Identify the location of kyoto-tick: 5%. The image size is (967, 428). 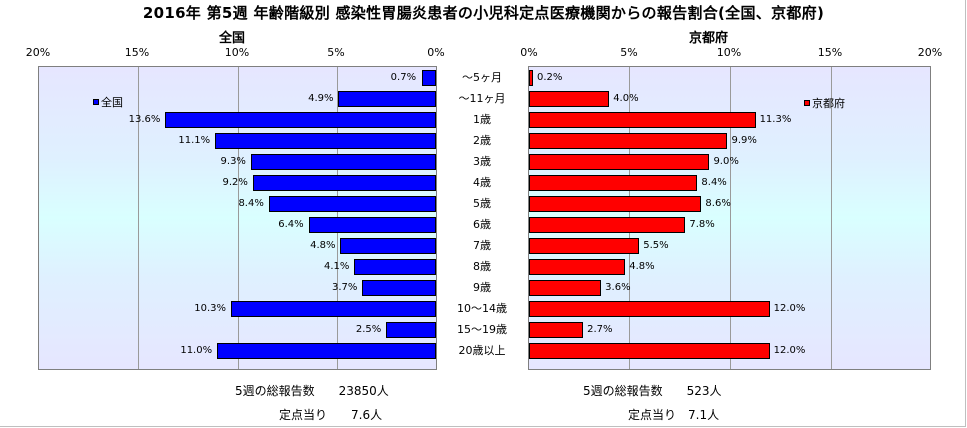
(629, 52).